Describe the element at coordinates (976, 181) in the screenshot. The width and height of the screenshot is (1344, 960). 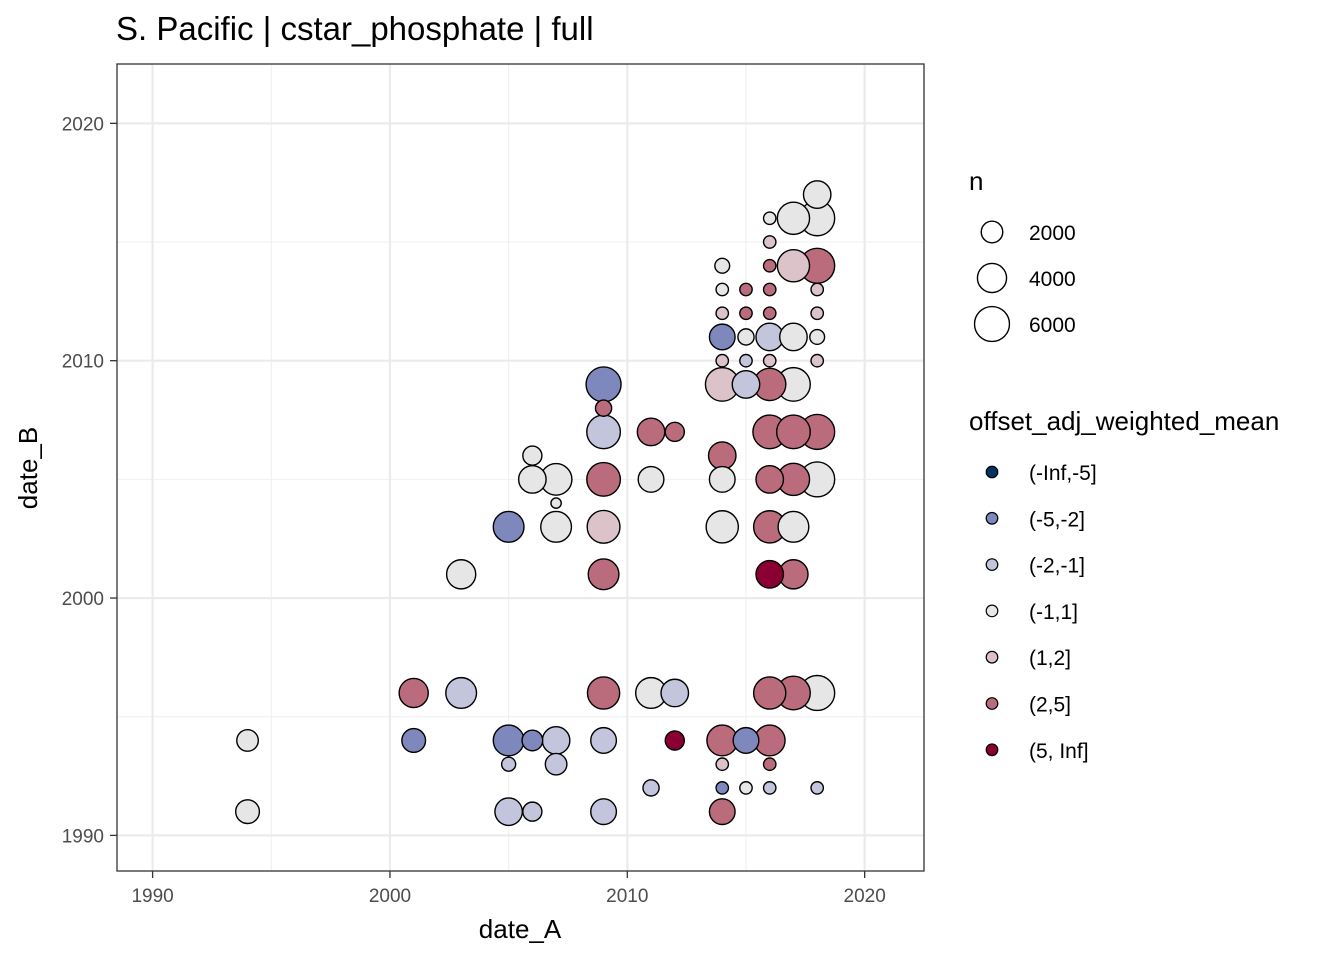
I see `size-legend-title: n` at that location.